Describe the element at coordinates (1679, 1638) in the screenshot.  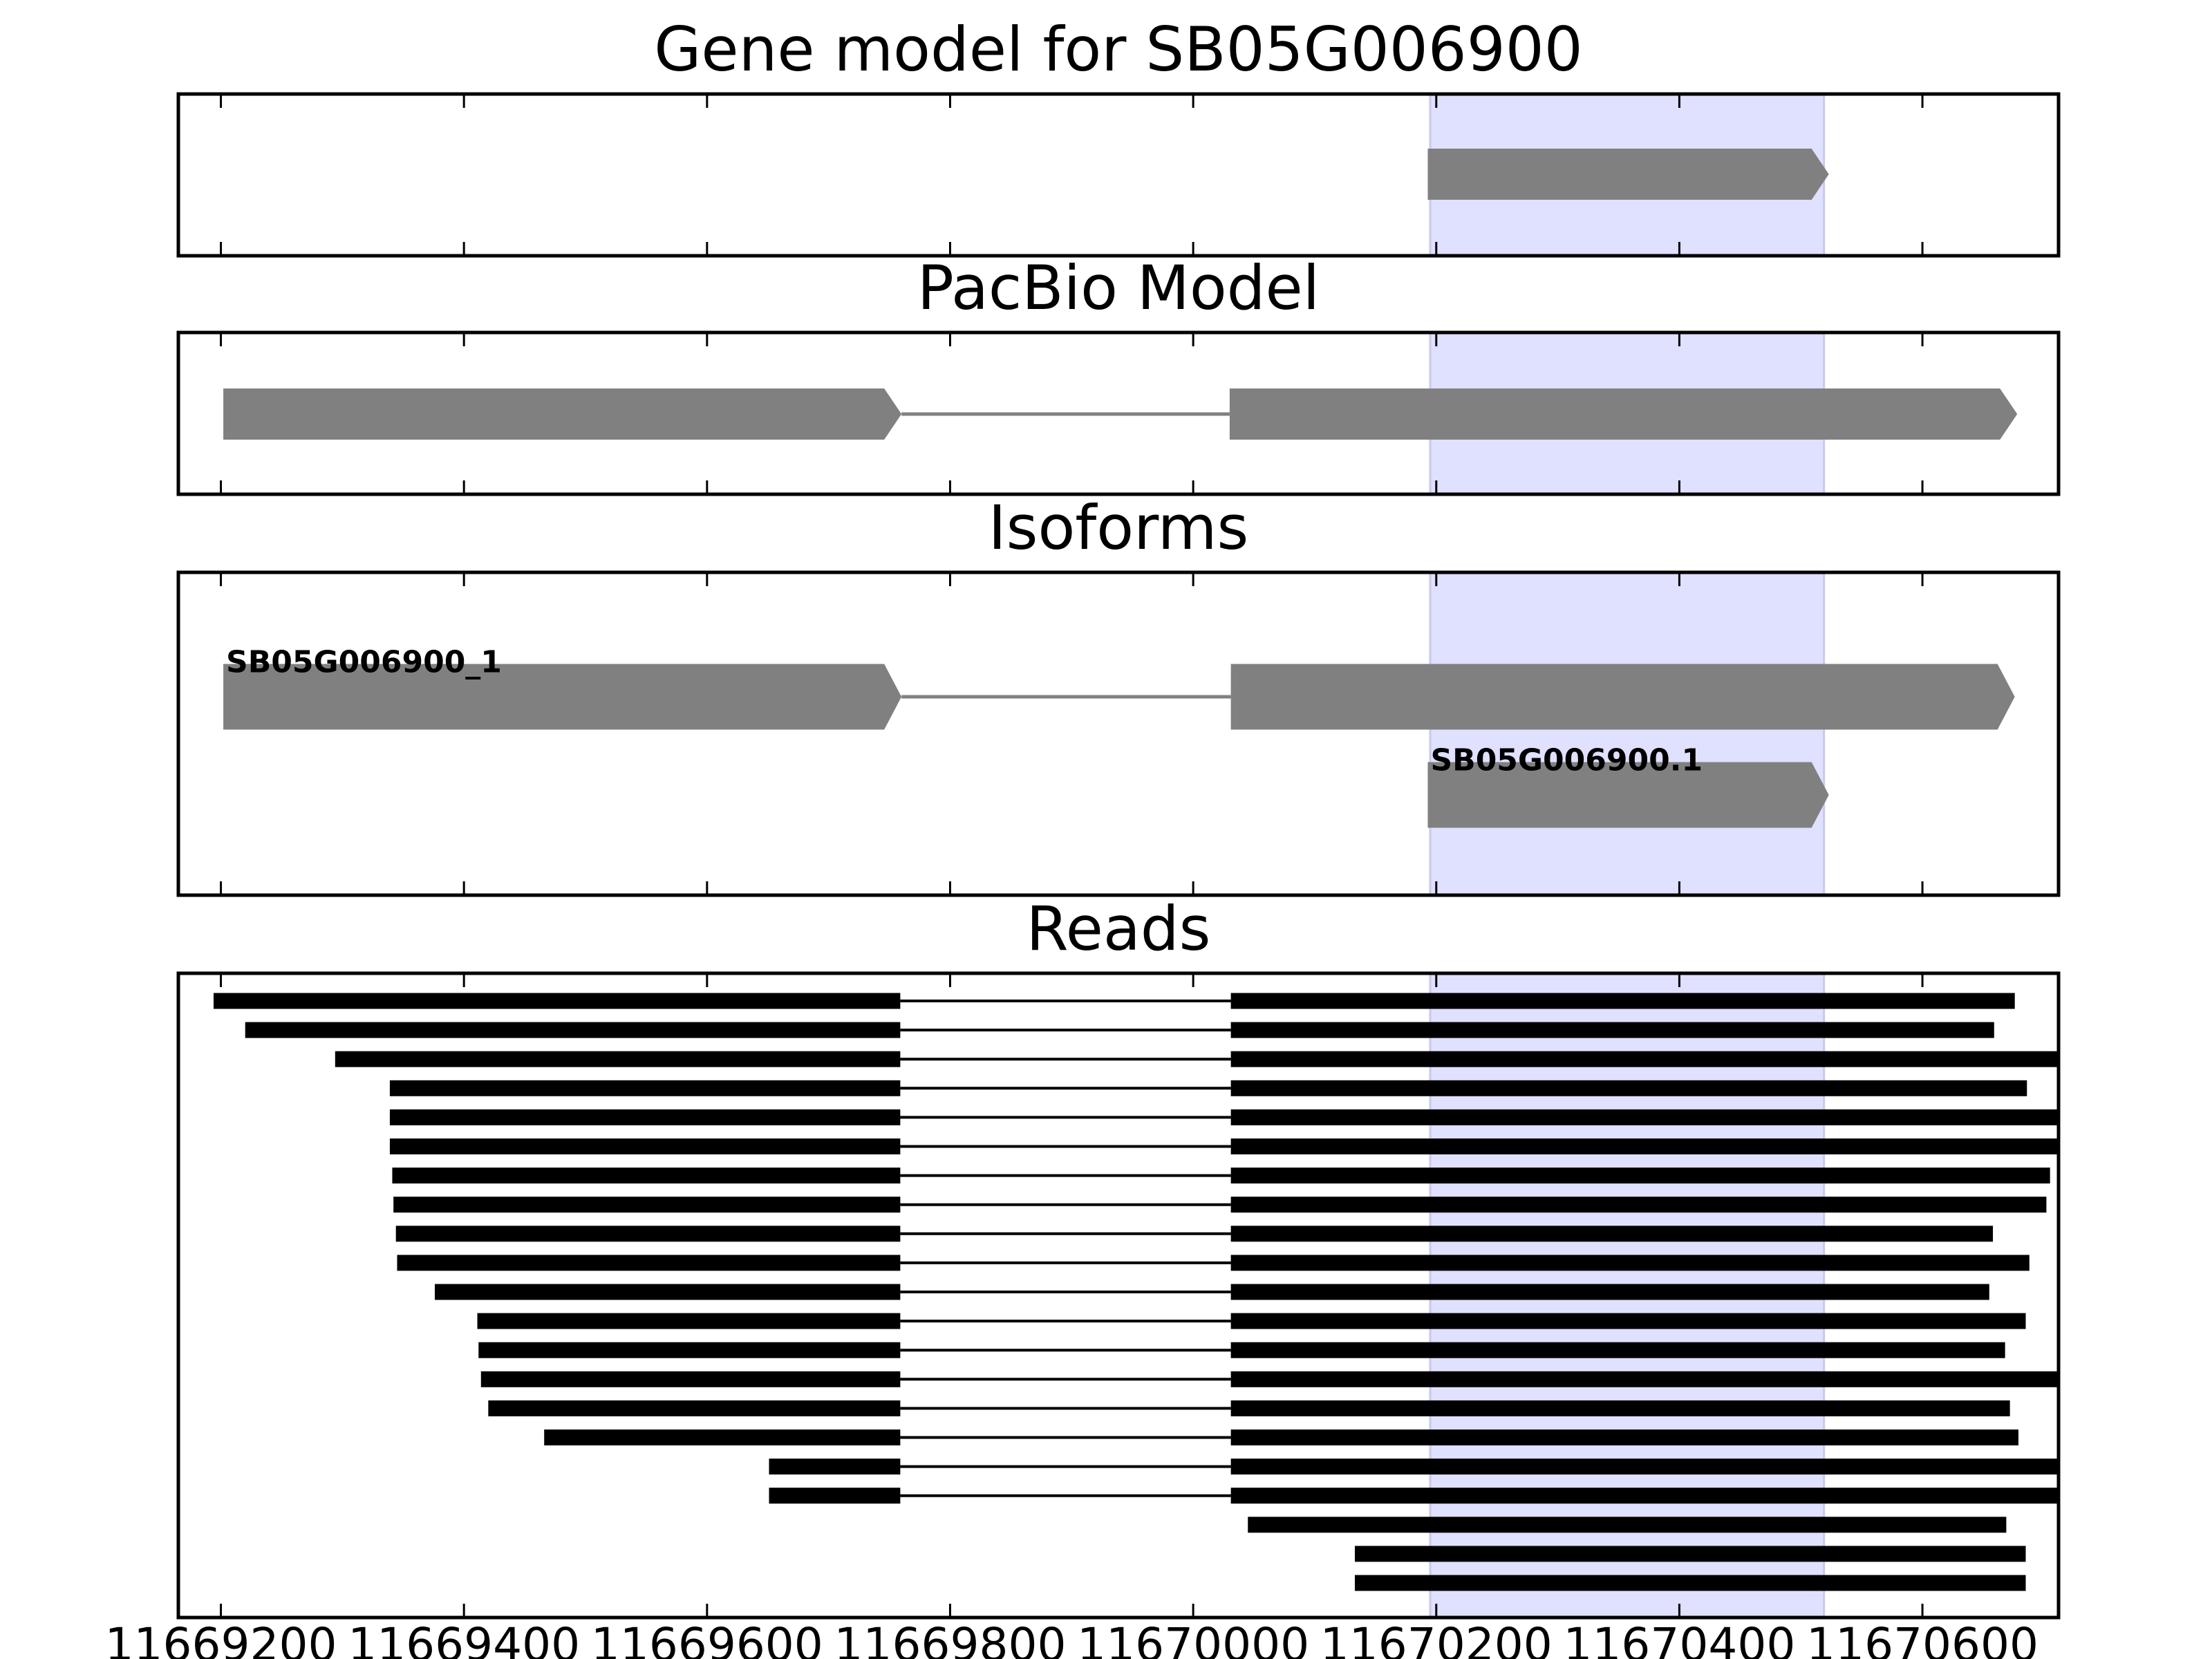
I see `x-tick-label: 11670400` at that location.